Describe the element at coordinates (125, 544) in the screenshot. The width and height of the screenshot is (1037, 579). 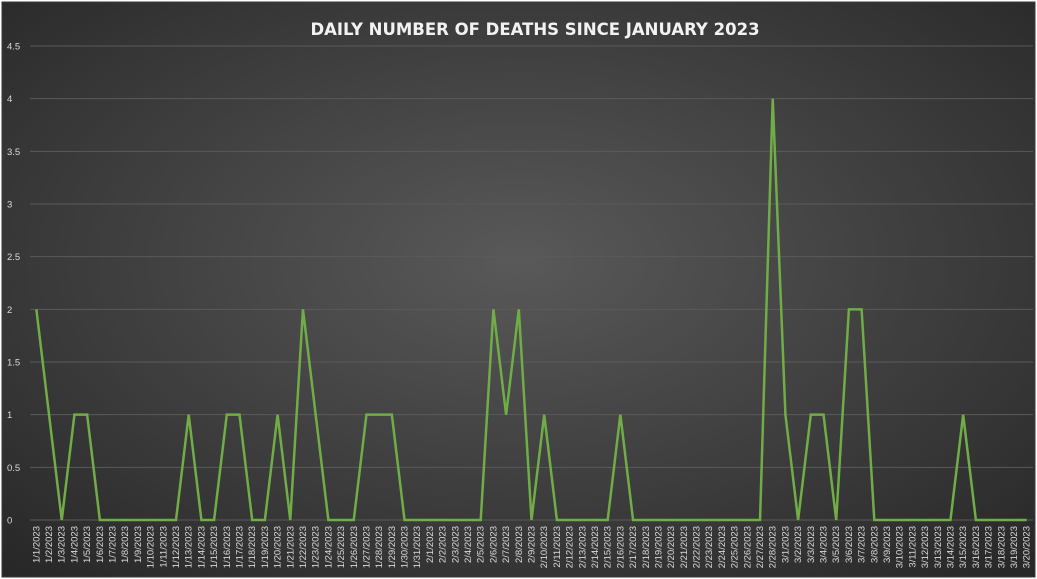
I see `x-tick-label: 1/8/2023` at that location.